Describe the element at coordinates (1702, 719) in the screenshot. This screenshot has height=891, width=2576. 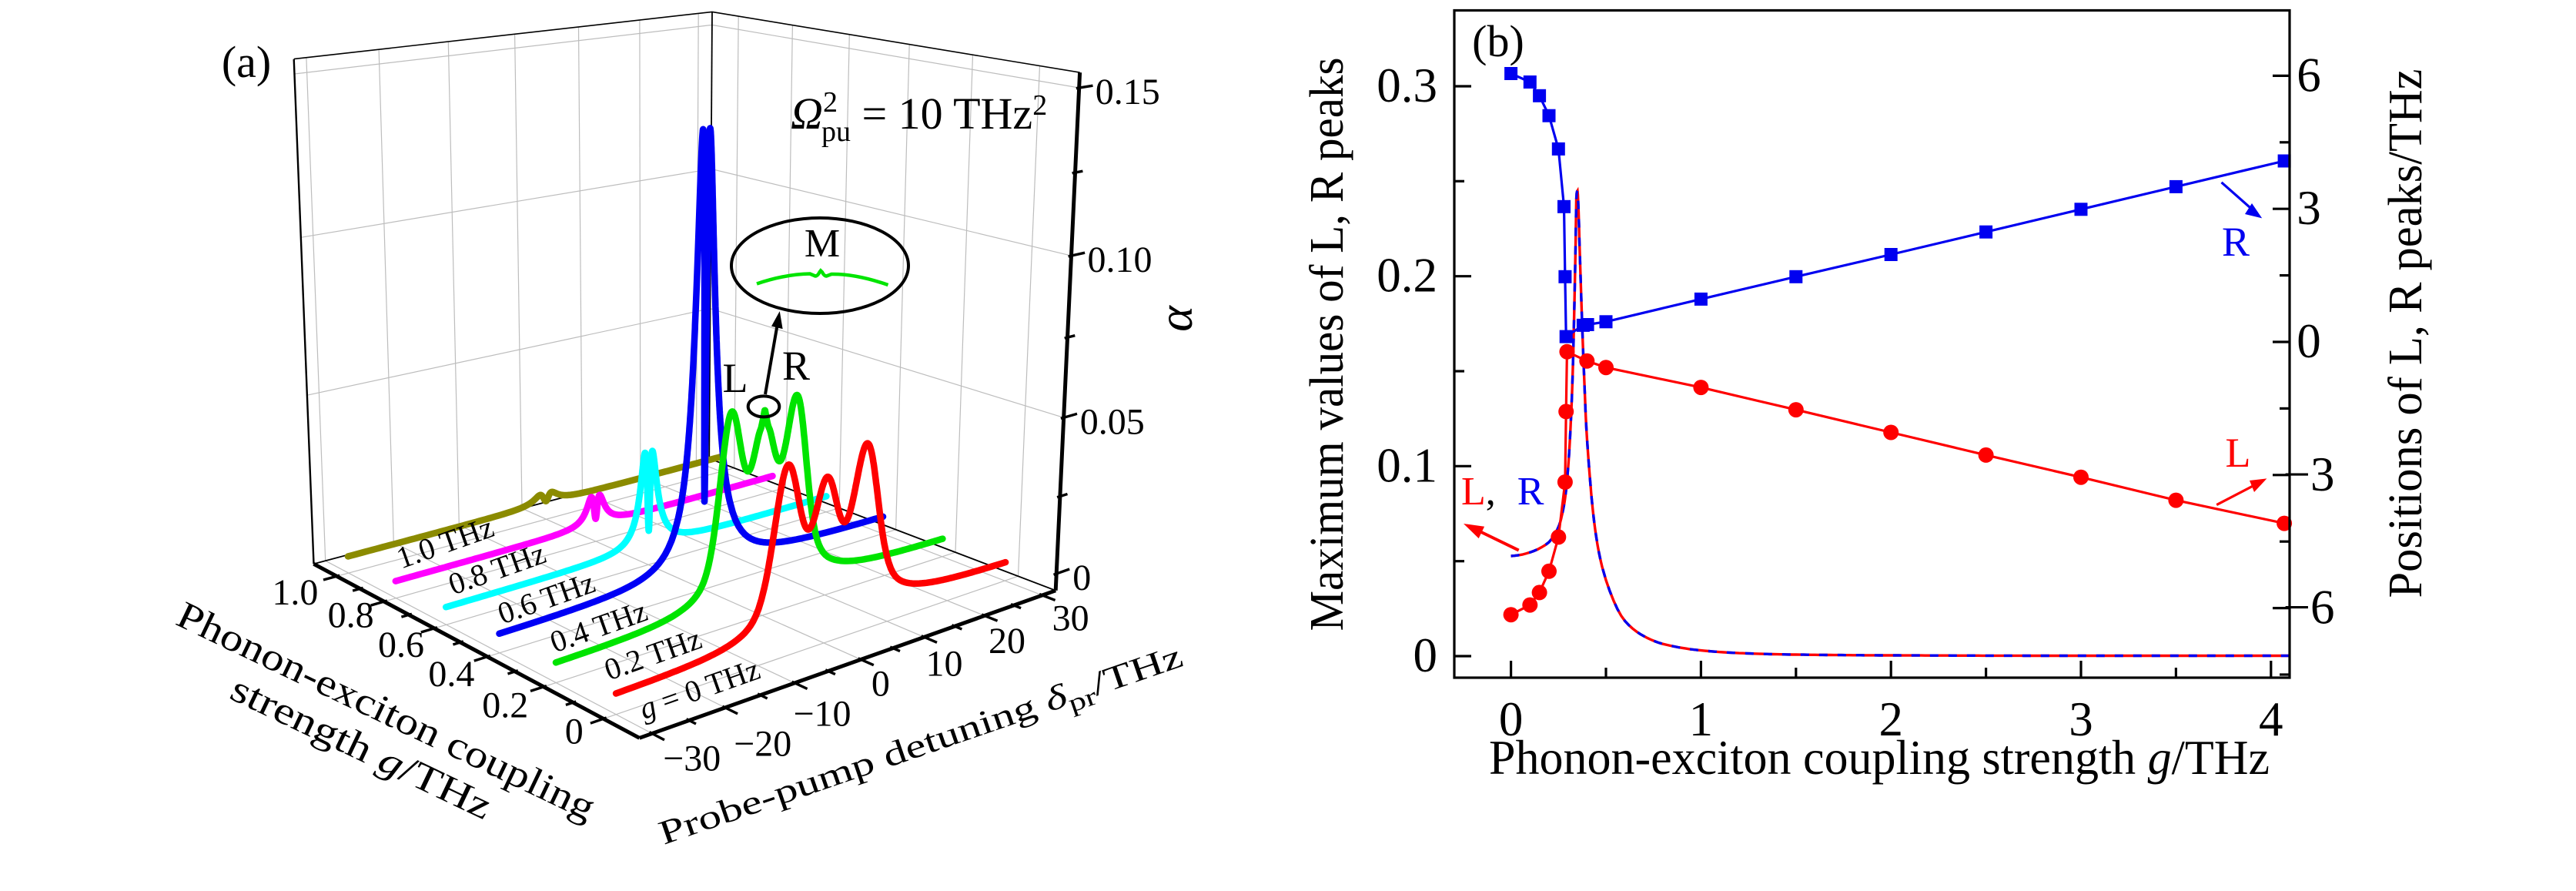
I see `svg-text: 1` at that location.